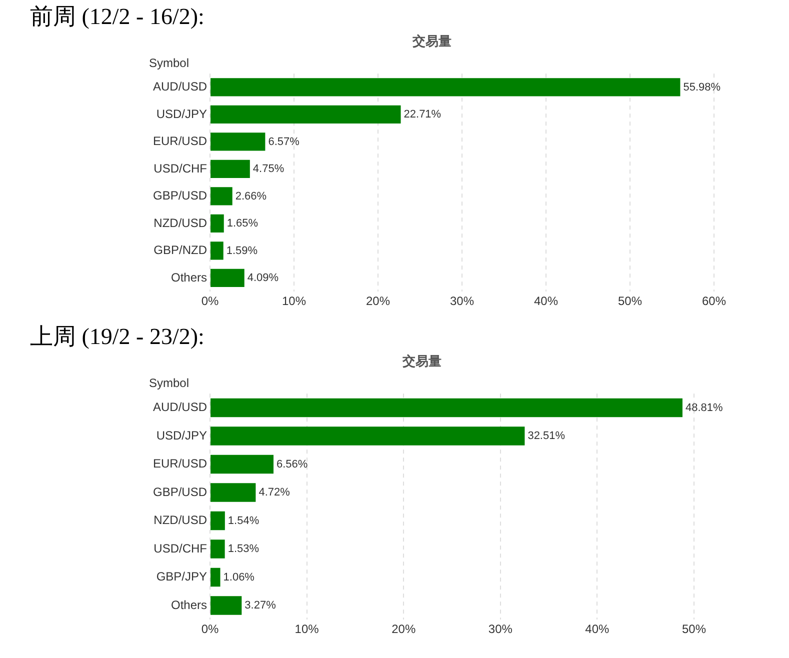  I want to click on data-label: 1.59%, so click(242, 250).